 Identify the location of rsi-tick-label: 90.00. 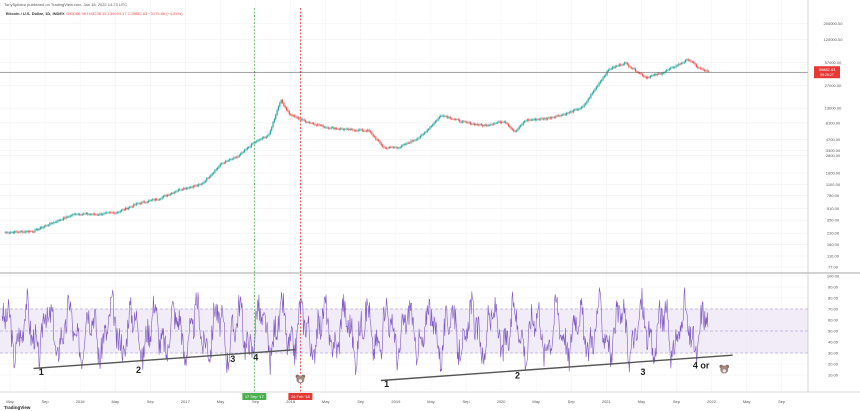
(833, 287).